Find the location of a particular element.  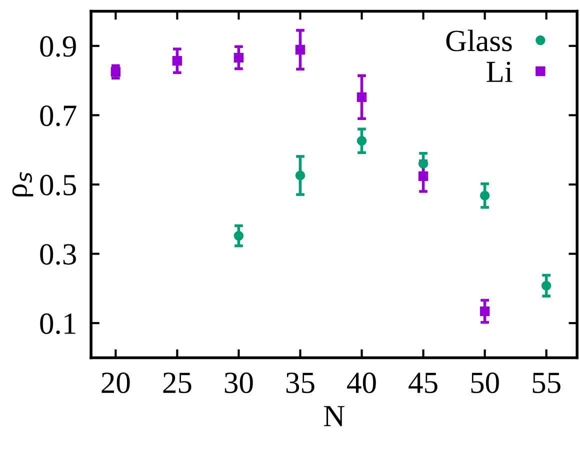

x-tick-label: 35 is located at coordinates (300, 383).